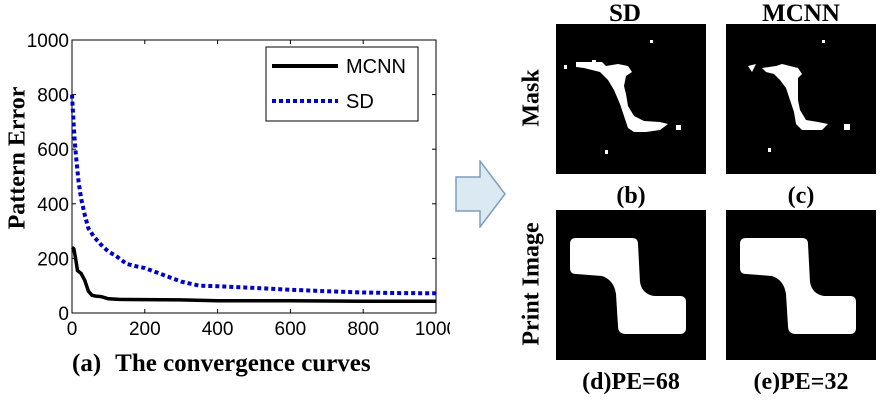 This screenshot has width=887, height=409. I want to click on col-title-sd: SD, so click(625, 13).